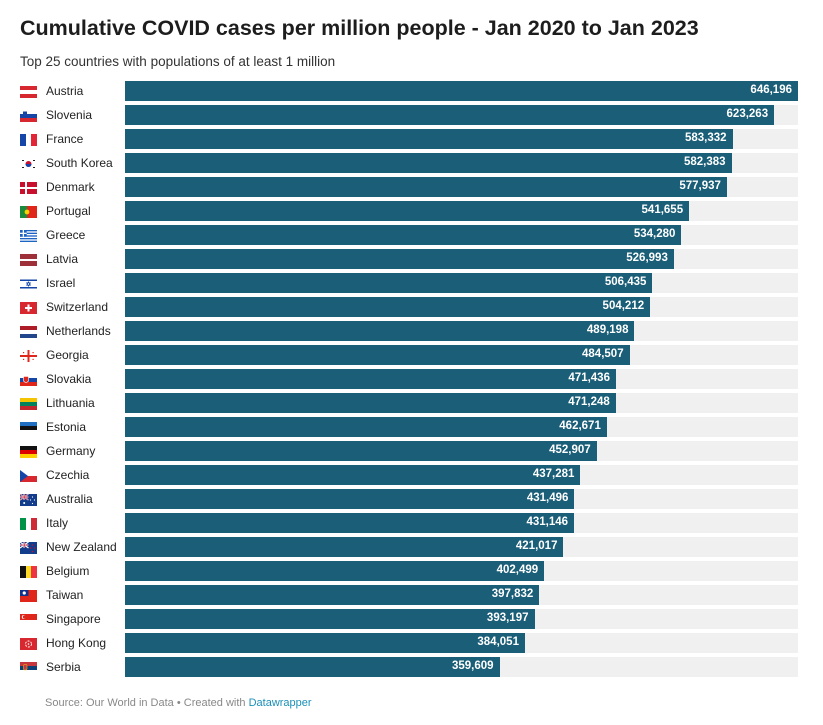 The image size is (823, 725). I want to click on italy-flag-icon, so click(28, 524).